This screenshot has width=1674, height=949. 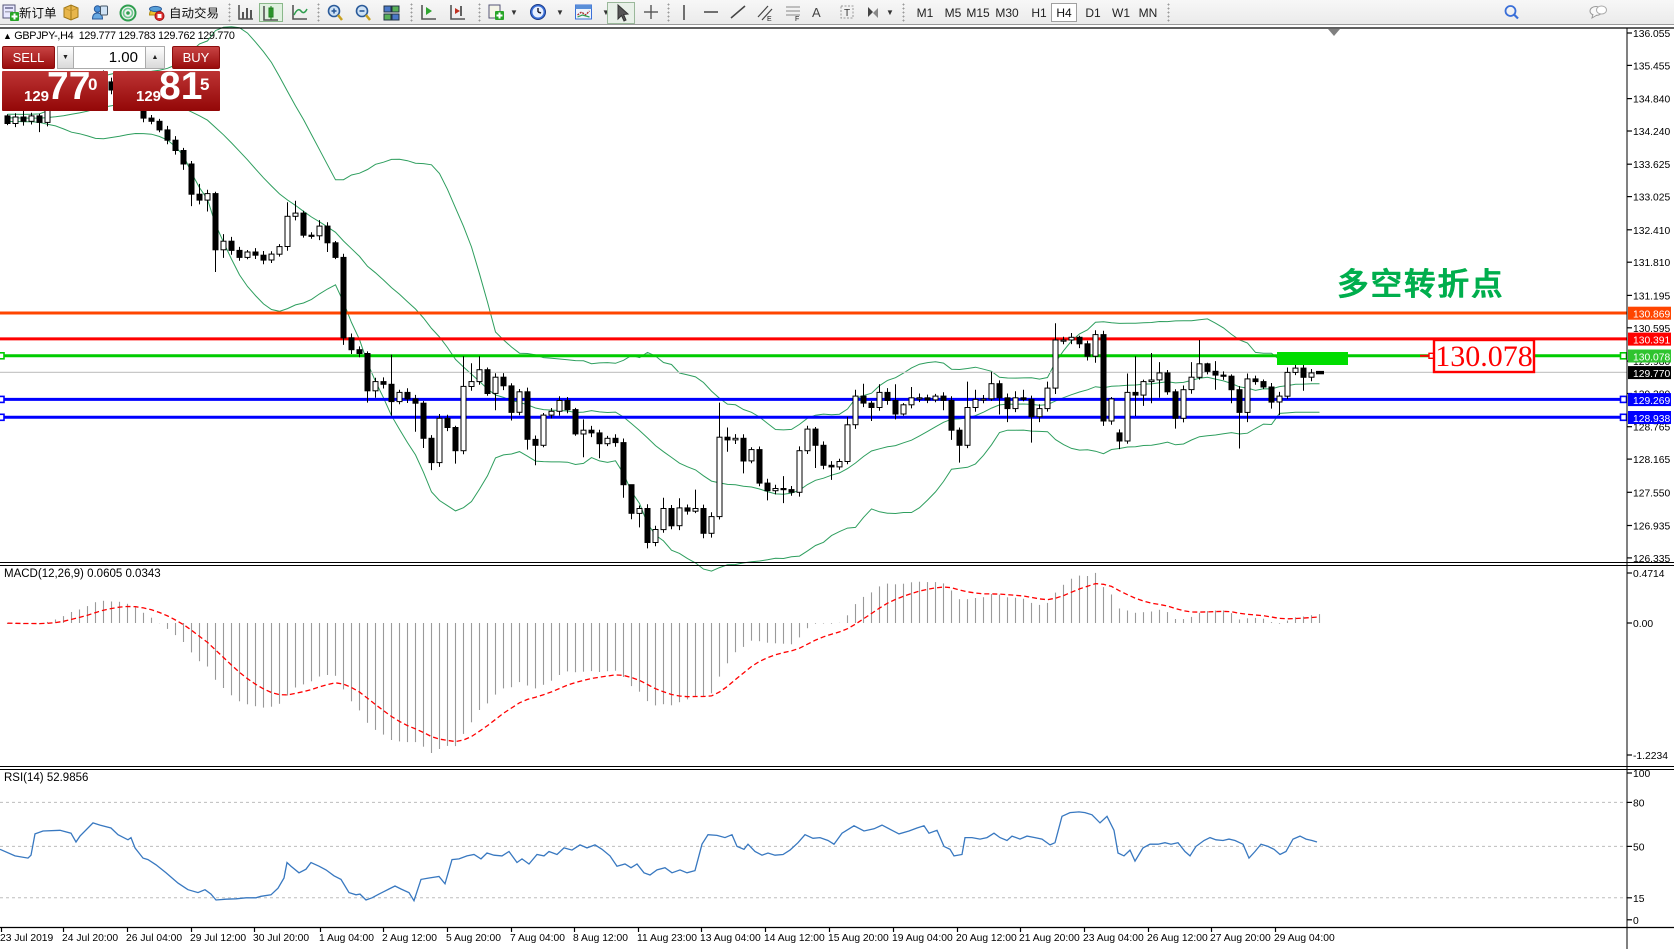 What do you see at coordinates (1643, 624) in the screenshot?
I see `svg-text: 0.00` at bounding box center [1643, 624].